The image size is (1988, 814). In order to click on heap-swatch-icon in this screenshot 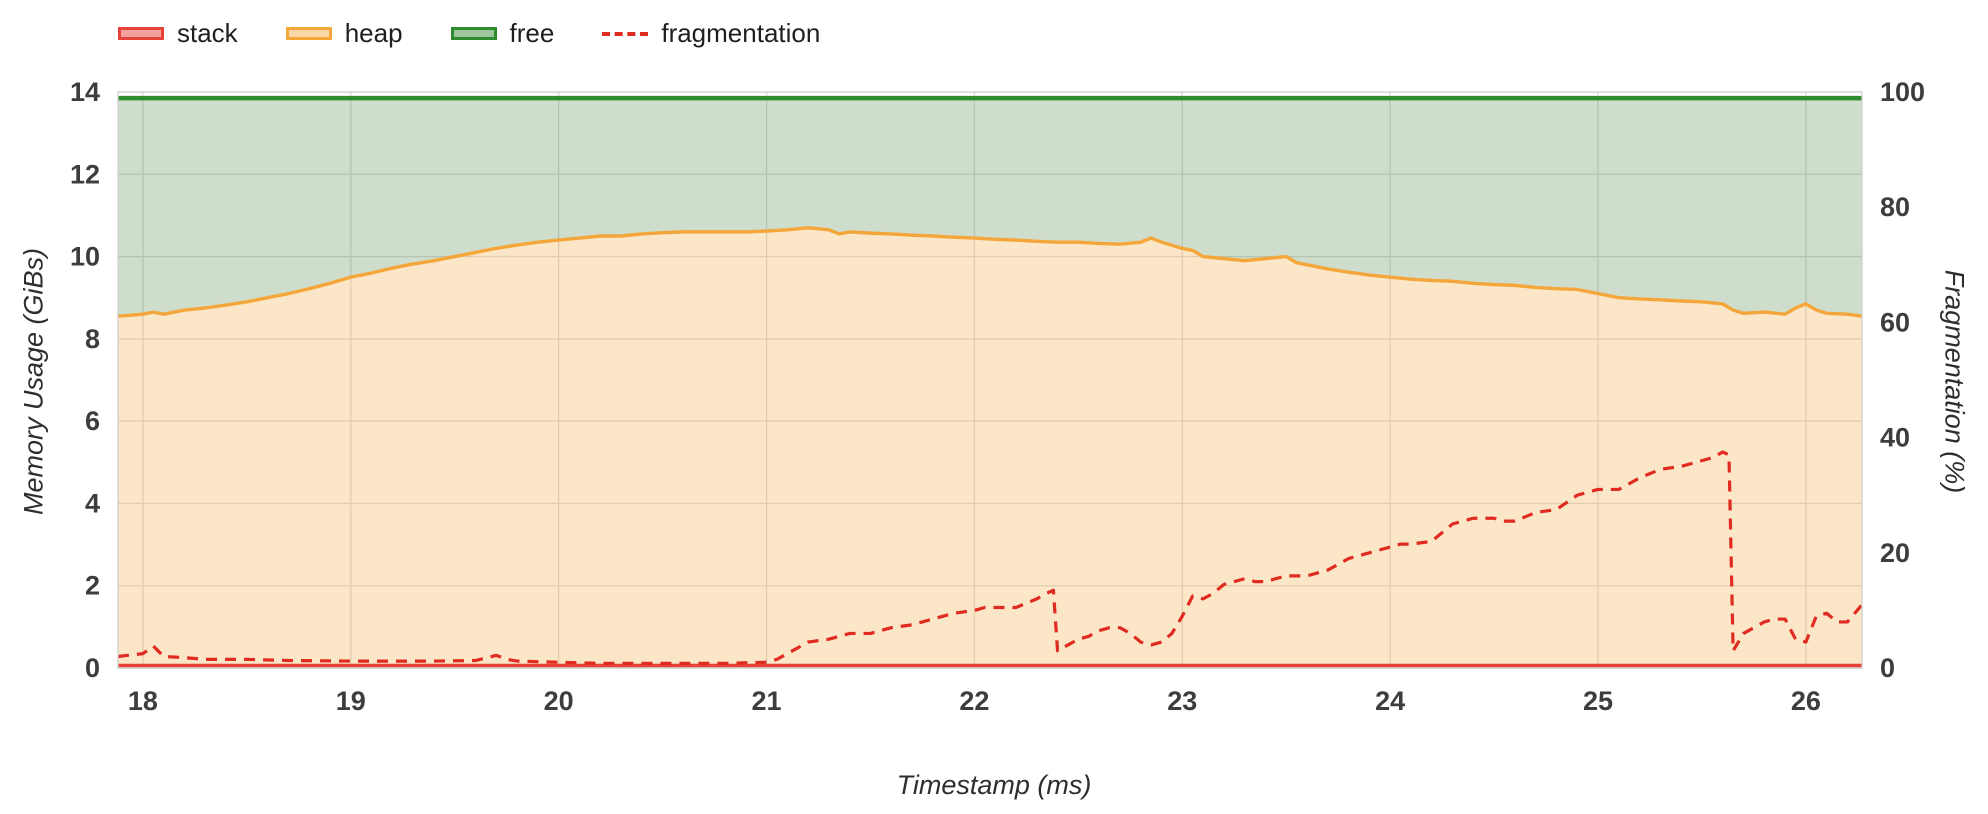, I will do `click(308, 33)`.